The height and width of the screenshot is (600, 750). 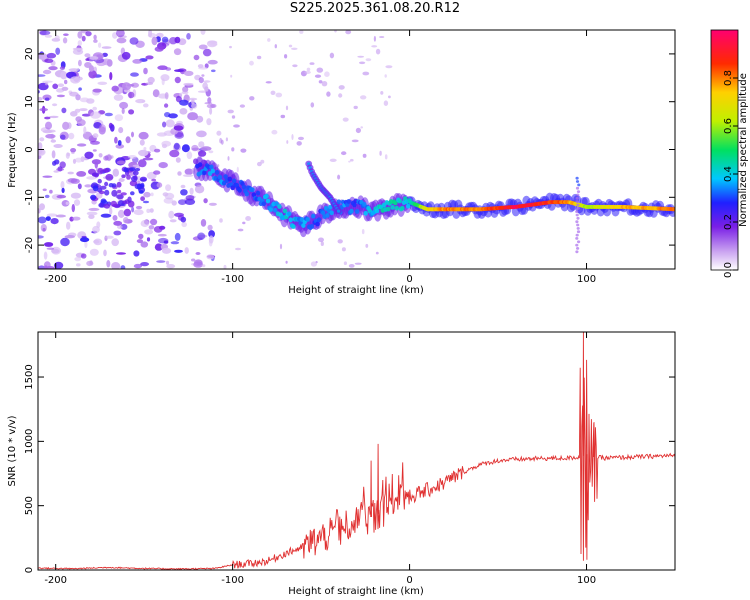 What do you see at coordinates (232, 580) in the screenshot?
I see `x-tick-label: -100` at bounding box center [232, 580].